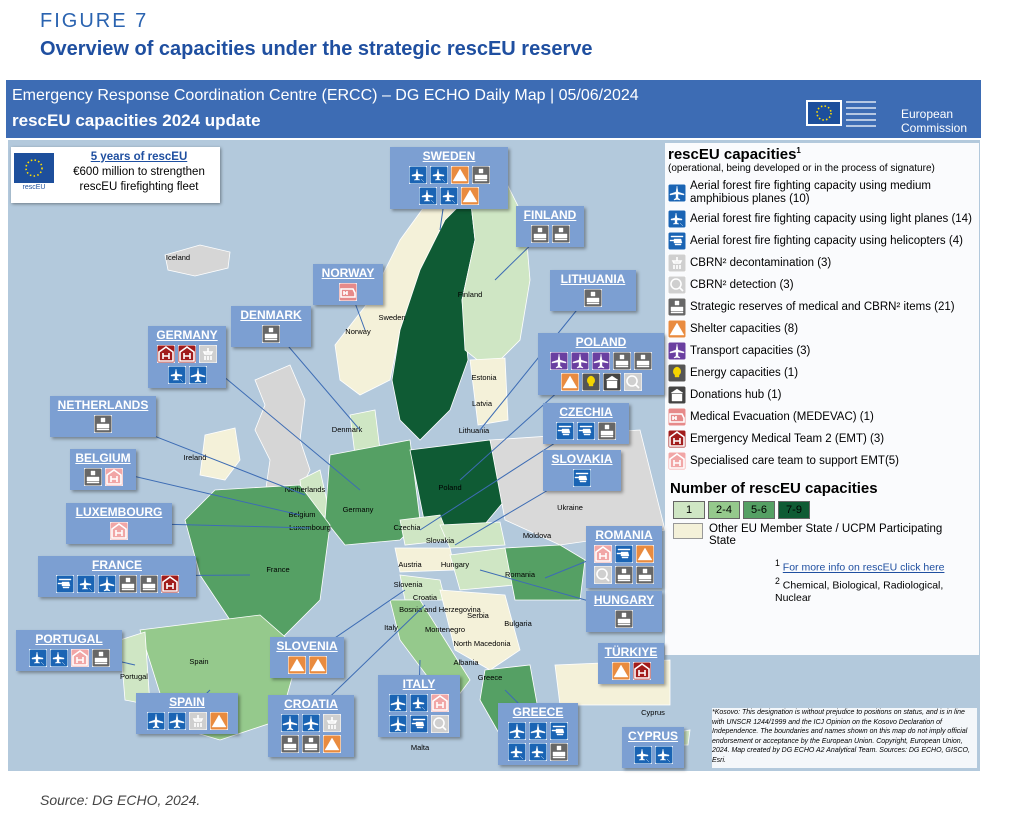 The height and width of the screenshot is (820, 1026). Describe the element at coordinates (750, 350) in the screenshot. I see `legend-label: Transport capacities (3)` at that location.